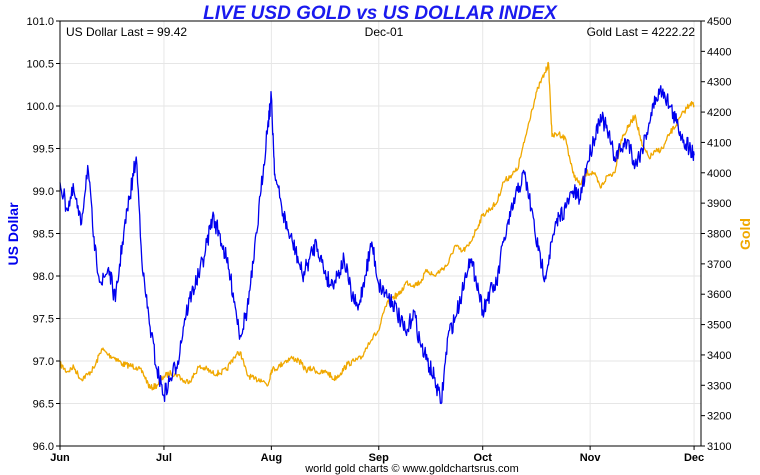  Describe the element at coordinates (719, 83) in the screenshot. I see `y-right-tick-label: 4300` at that location.